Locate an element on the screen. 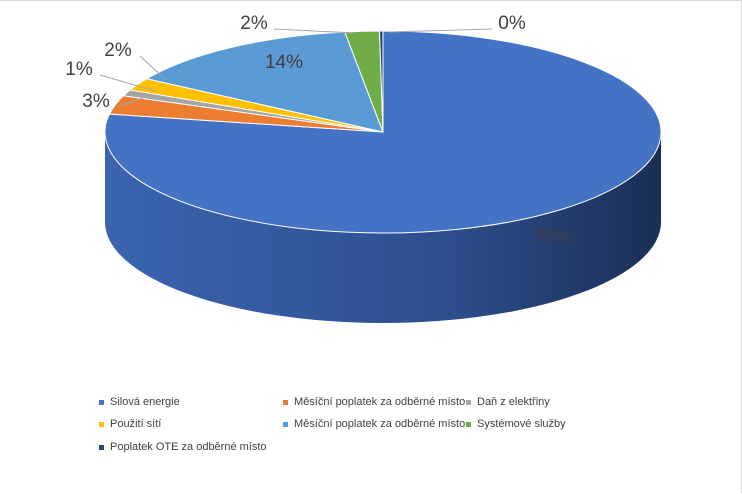 The height and width of the screenshot is (494, 742). legend-item-poplatek-ote-za-odberne-misto-6: Poplatek OTE za odběrné místo is located at coordinates (183, 447).